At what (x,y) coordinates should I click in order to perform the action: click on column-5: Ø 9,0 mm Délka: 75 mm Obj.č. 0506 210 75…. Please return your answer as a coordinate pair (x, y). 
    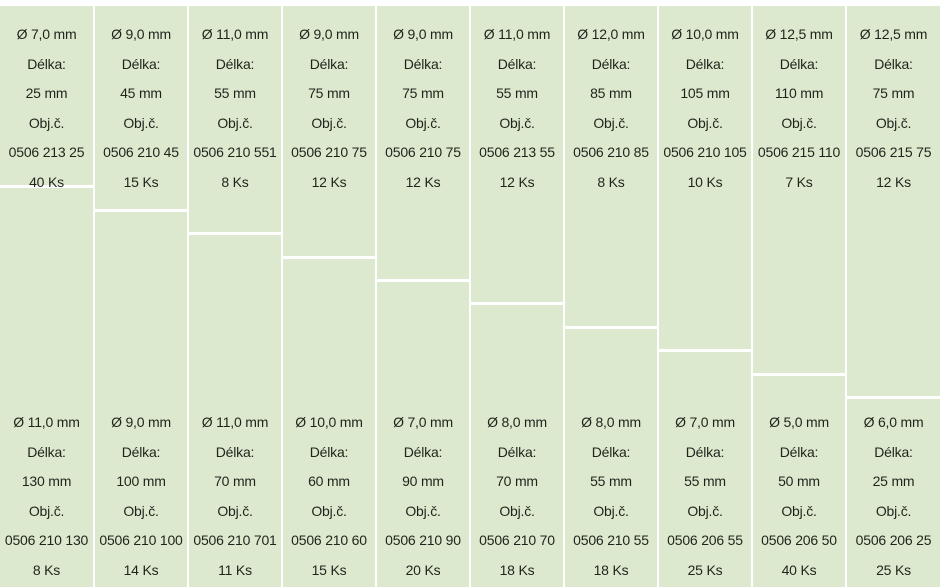
    Looking at the image, I should click on (423, 296).